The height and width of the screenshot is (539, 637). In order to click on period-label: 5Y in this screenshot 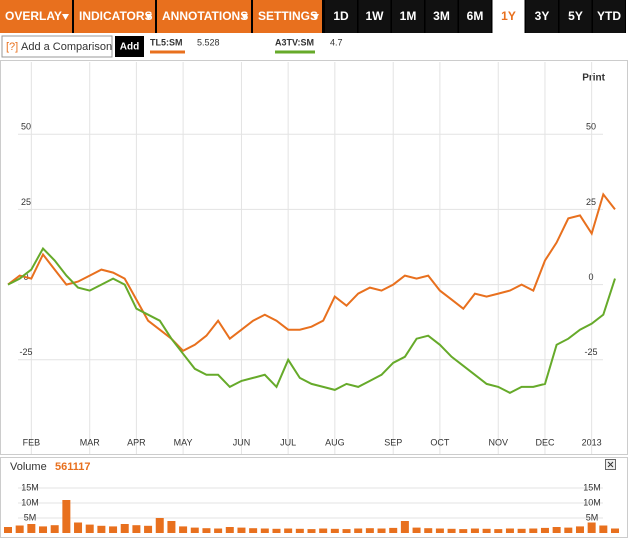, I will do `click(575, 16)`.